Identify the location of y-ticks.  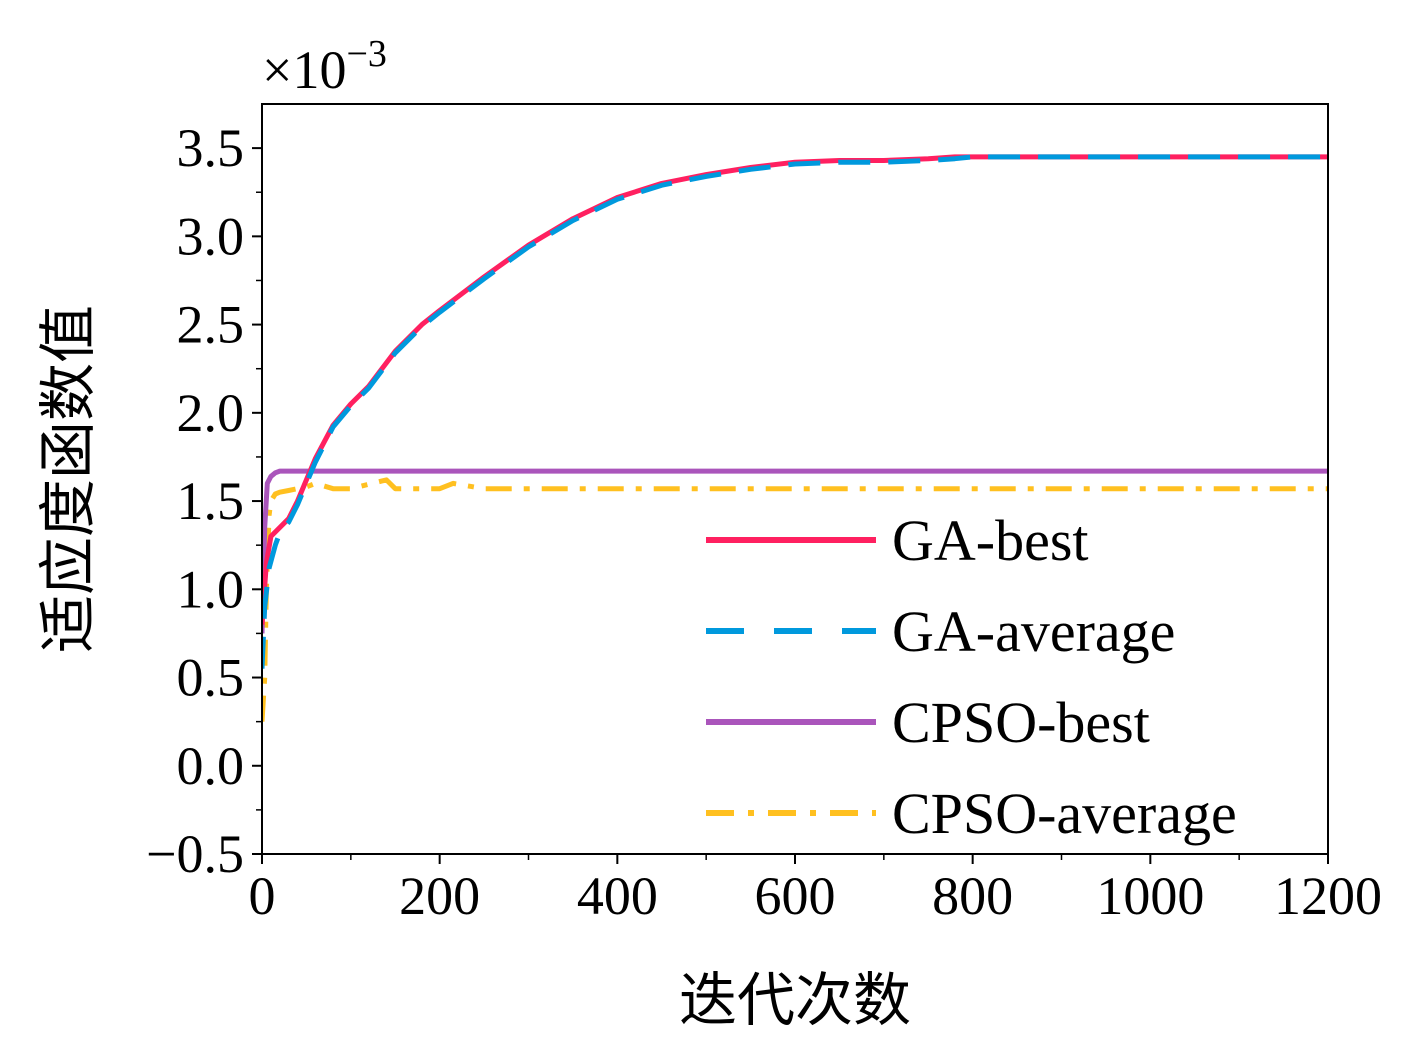
(257, 501).